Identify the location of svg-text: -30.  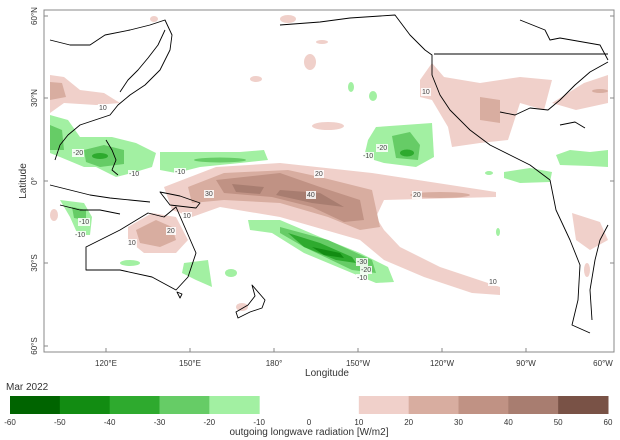
(362, 262).